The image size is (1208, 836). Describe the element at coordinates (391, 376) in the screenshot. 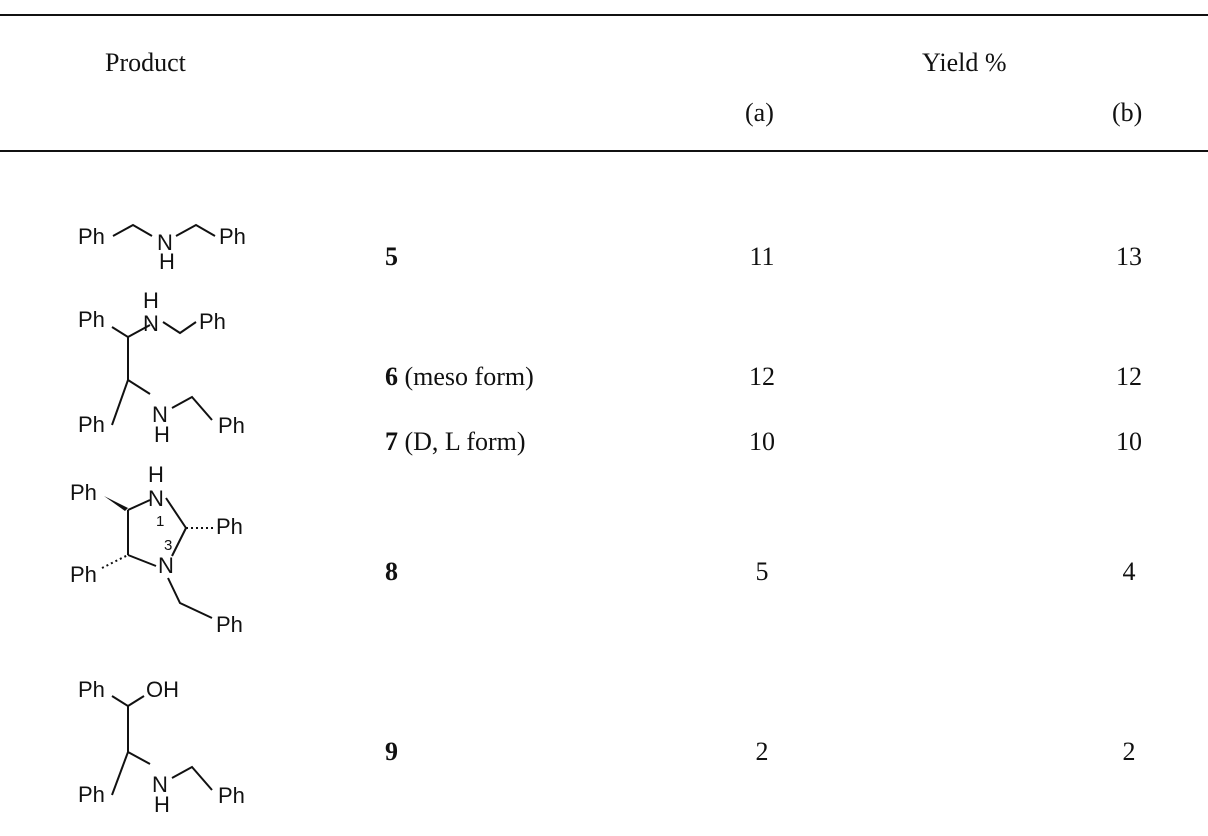

I see `compound-number: 6` at that location.